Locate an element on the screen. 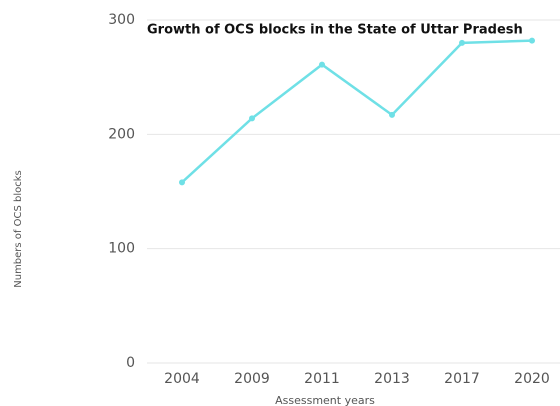  x-tick-label: 2004 is located at coordinates (182, 379).